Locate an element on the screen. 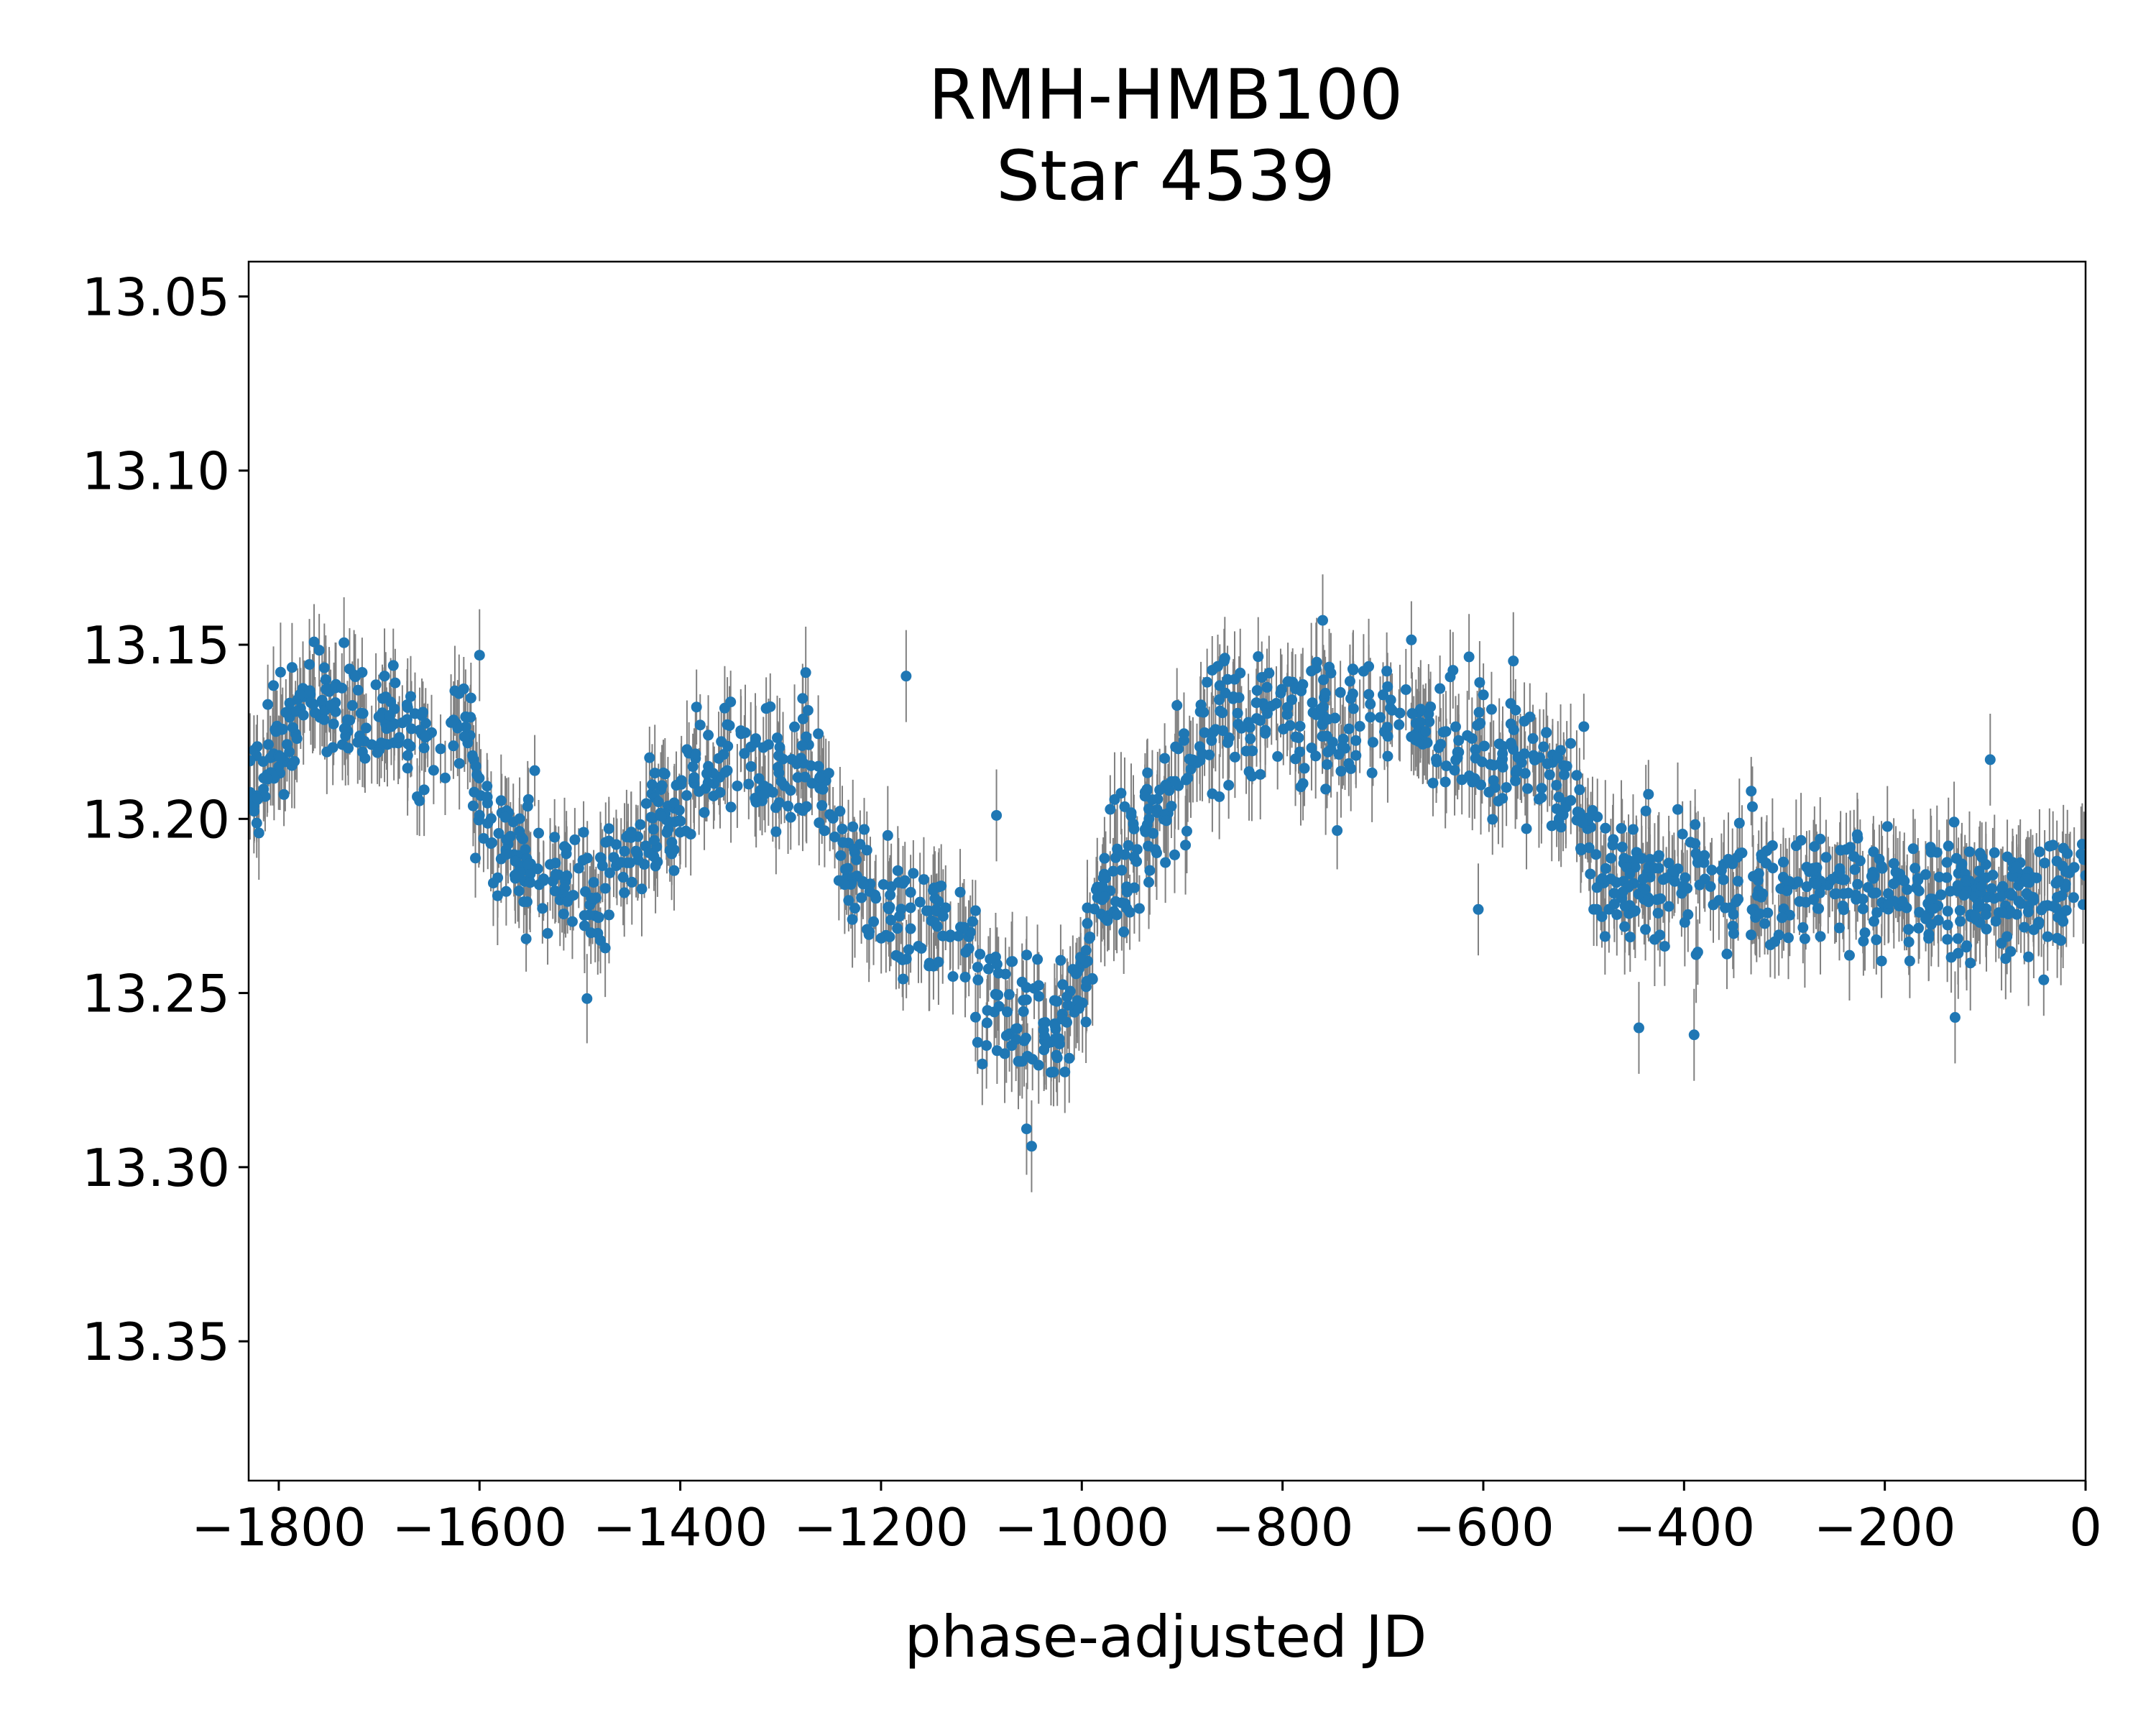 The image size is (2156, 1725). x-tick-label: 0 is located at coordinates (2085, 1527).